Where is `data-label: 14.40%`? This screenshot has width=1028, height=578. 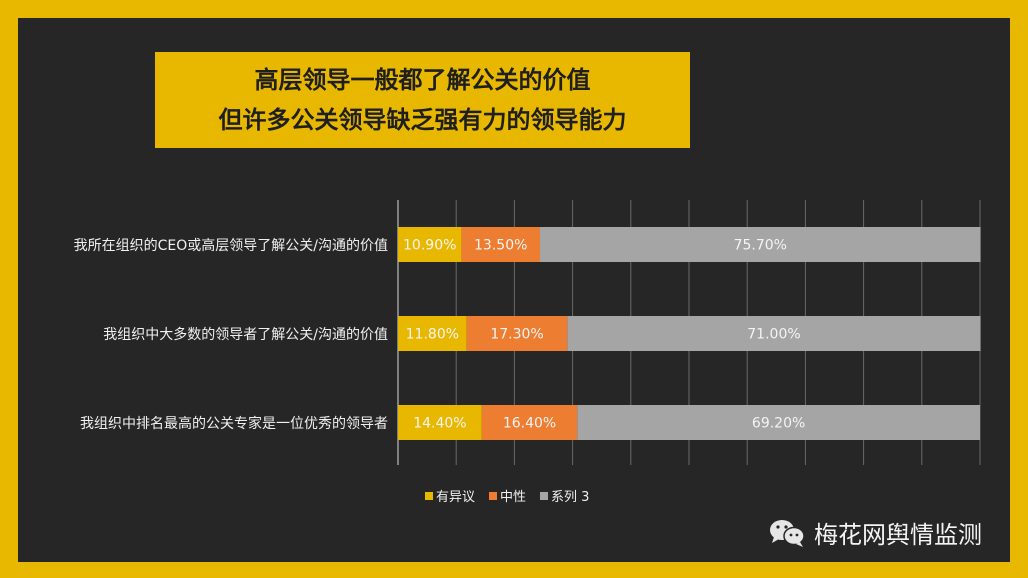
data-label: 14.40% is located at coordinates (439, 424).